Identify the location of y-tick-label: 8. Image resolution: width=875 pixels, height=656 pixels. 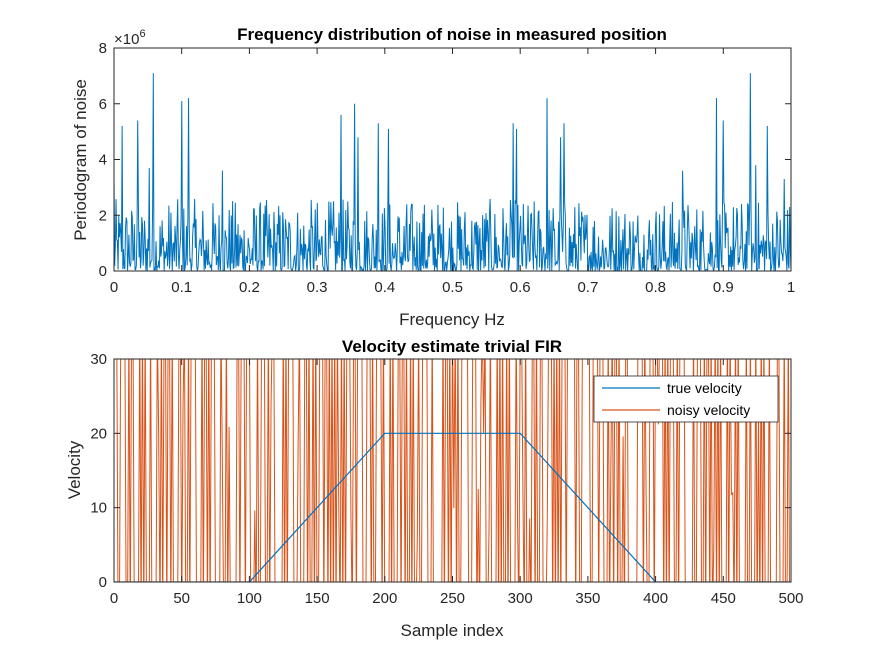
(103, 48).